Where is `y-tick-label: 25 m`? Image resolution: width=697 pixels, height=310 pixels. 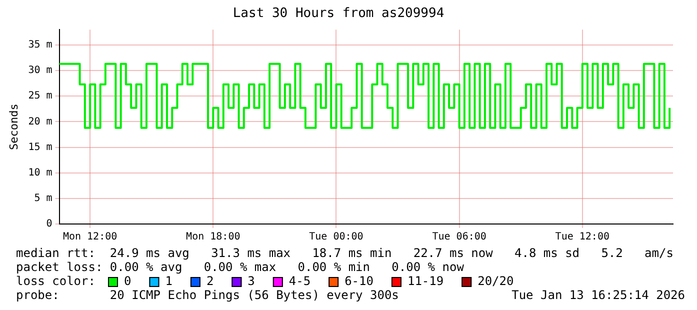 y-tick-label: 25 m is located at coordinates (40, 96).